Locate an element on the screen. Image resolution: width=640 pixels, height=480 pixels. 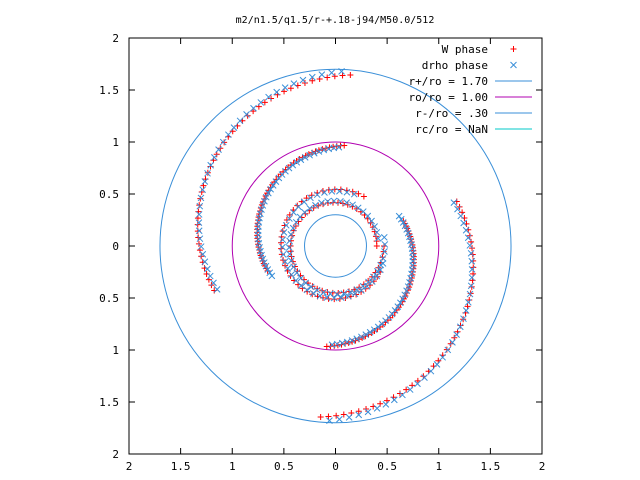
legend-label: r+/ro = 1.70 is located at coordinates (448, 81).